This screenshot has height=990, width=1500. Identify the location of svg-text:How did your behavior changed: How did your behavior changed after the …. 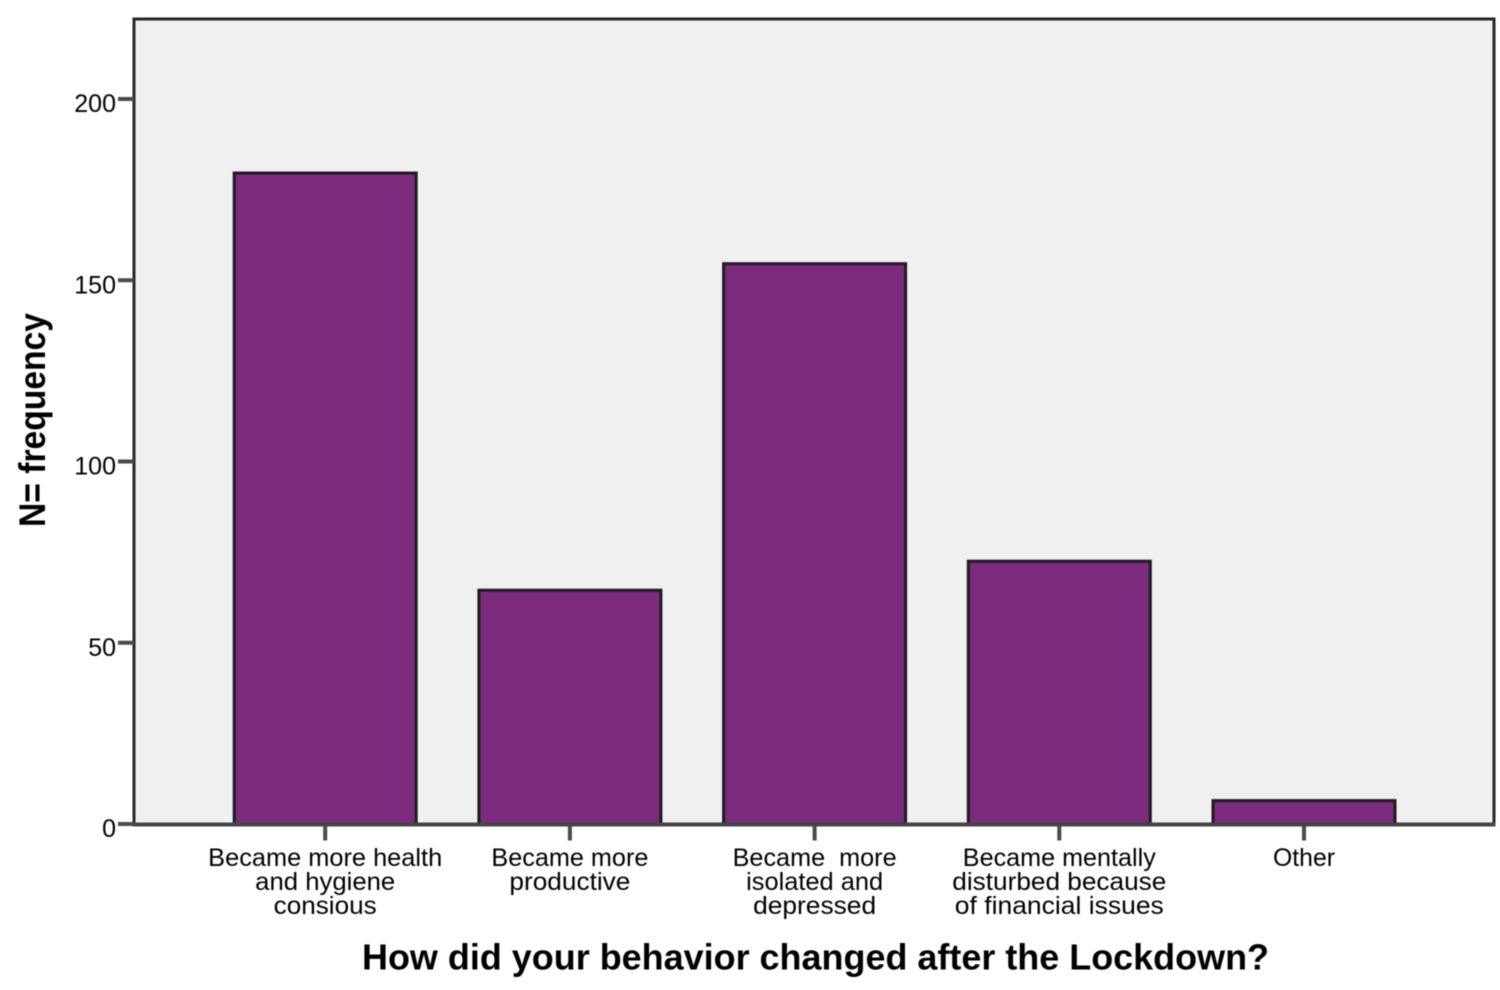
(815, 957).